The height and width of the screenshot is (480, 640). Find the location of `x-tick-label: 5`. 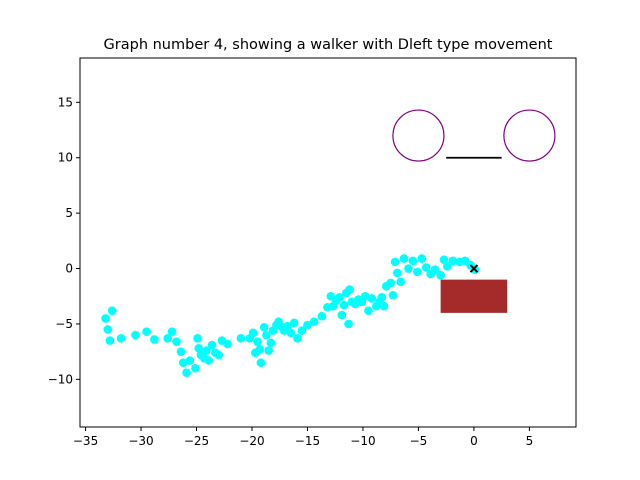

x-tick-label: 5 is located at coordinates (530, 441).